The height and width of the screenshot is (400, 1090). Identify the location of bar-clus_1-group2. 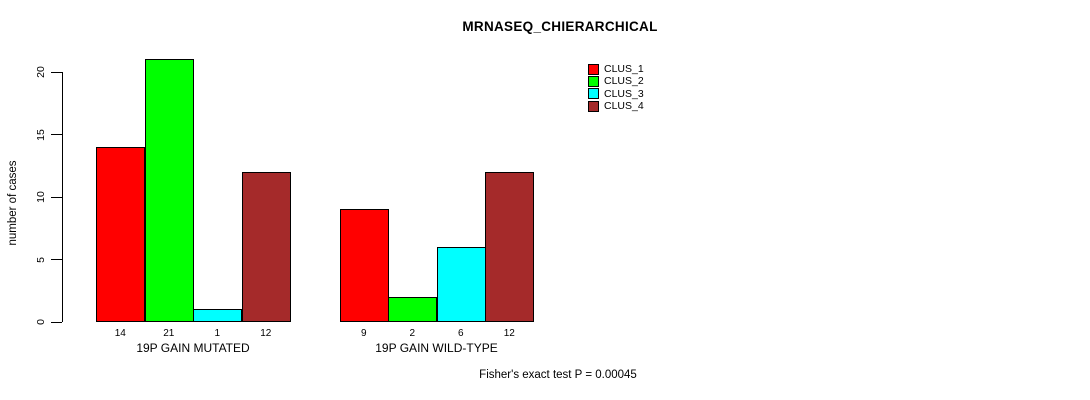
(364, 265).